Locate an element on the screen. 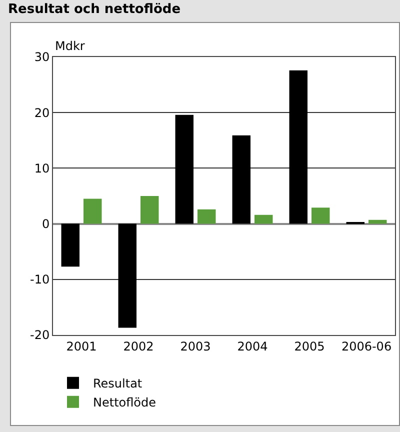 Image resolution: width=400 pixels, height=432 pixels. legend-label: Nettoflöde is located at coordinates (124, 403).